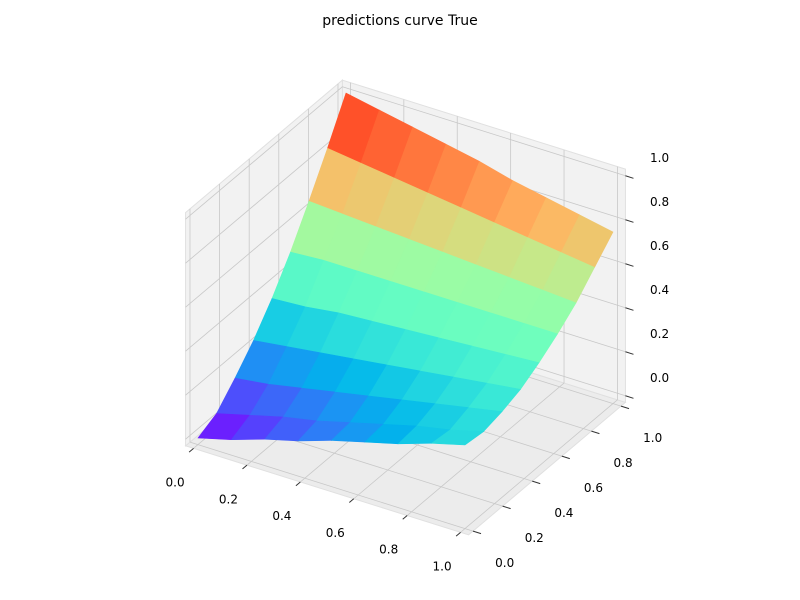 The image size is (800, 600). Describe the element at coordinates (623, 463) in the screenshot. I see `y-tick-label: 0.8` at that location.